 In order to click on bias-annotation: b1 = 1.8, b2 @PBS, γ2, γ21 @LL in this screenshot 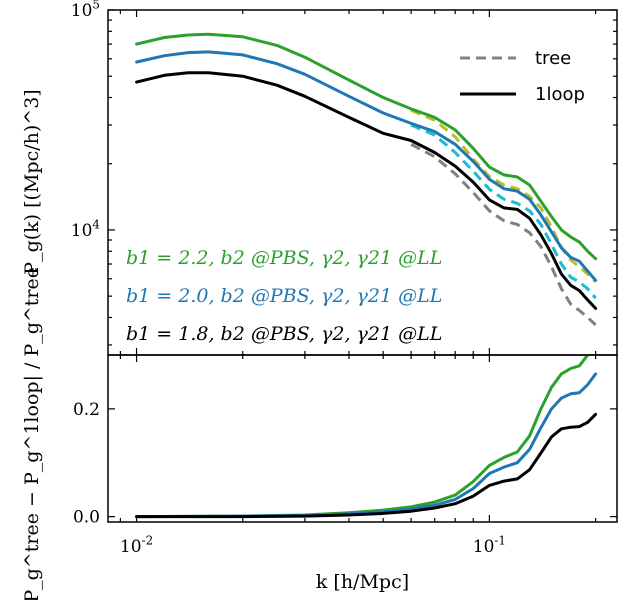, I will do `click(284, 334)`.